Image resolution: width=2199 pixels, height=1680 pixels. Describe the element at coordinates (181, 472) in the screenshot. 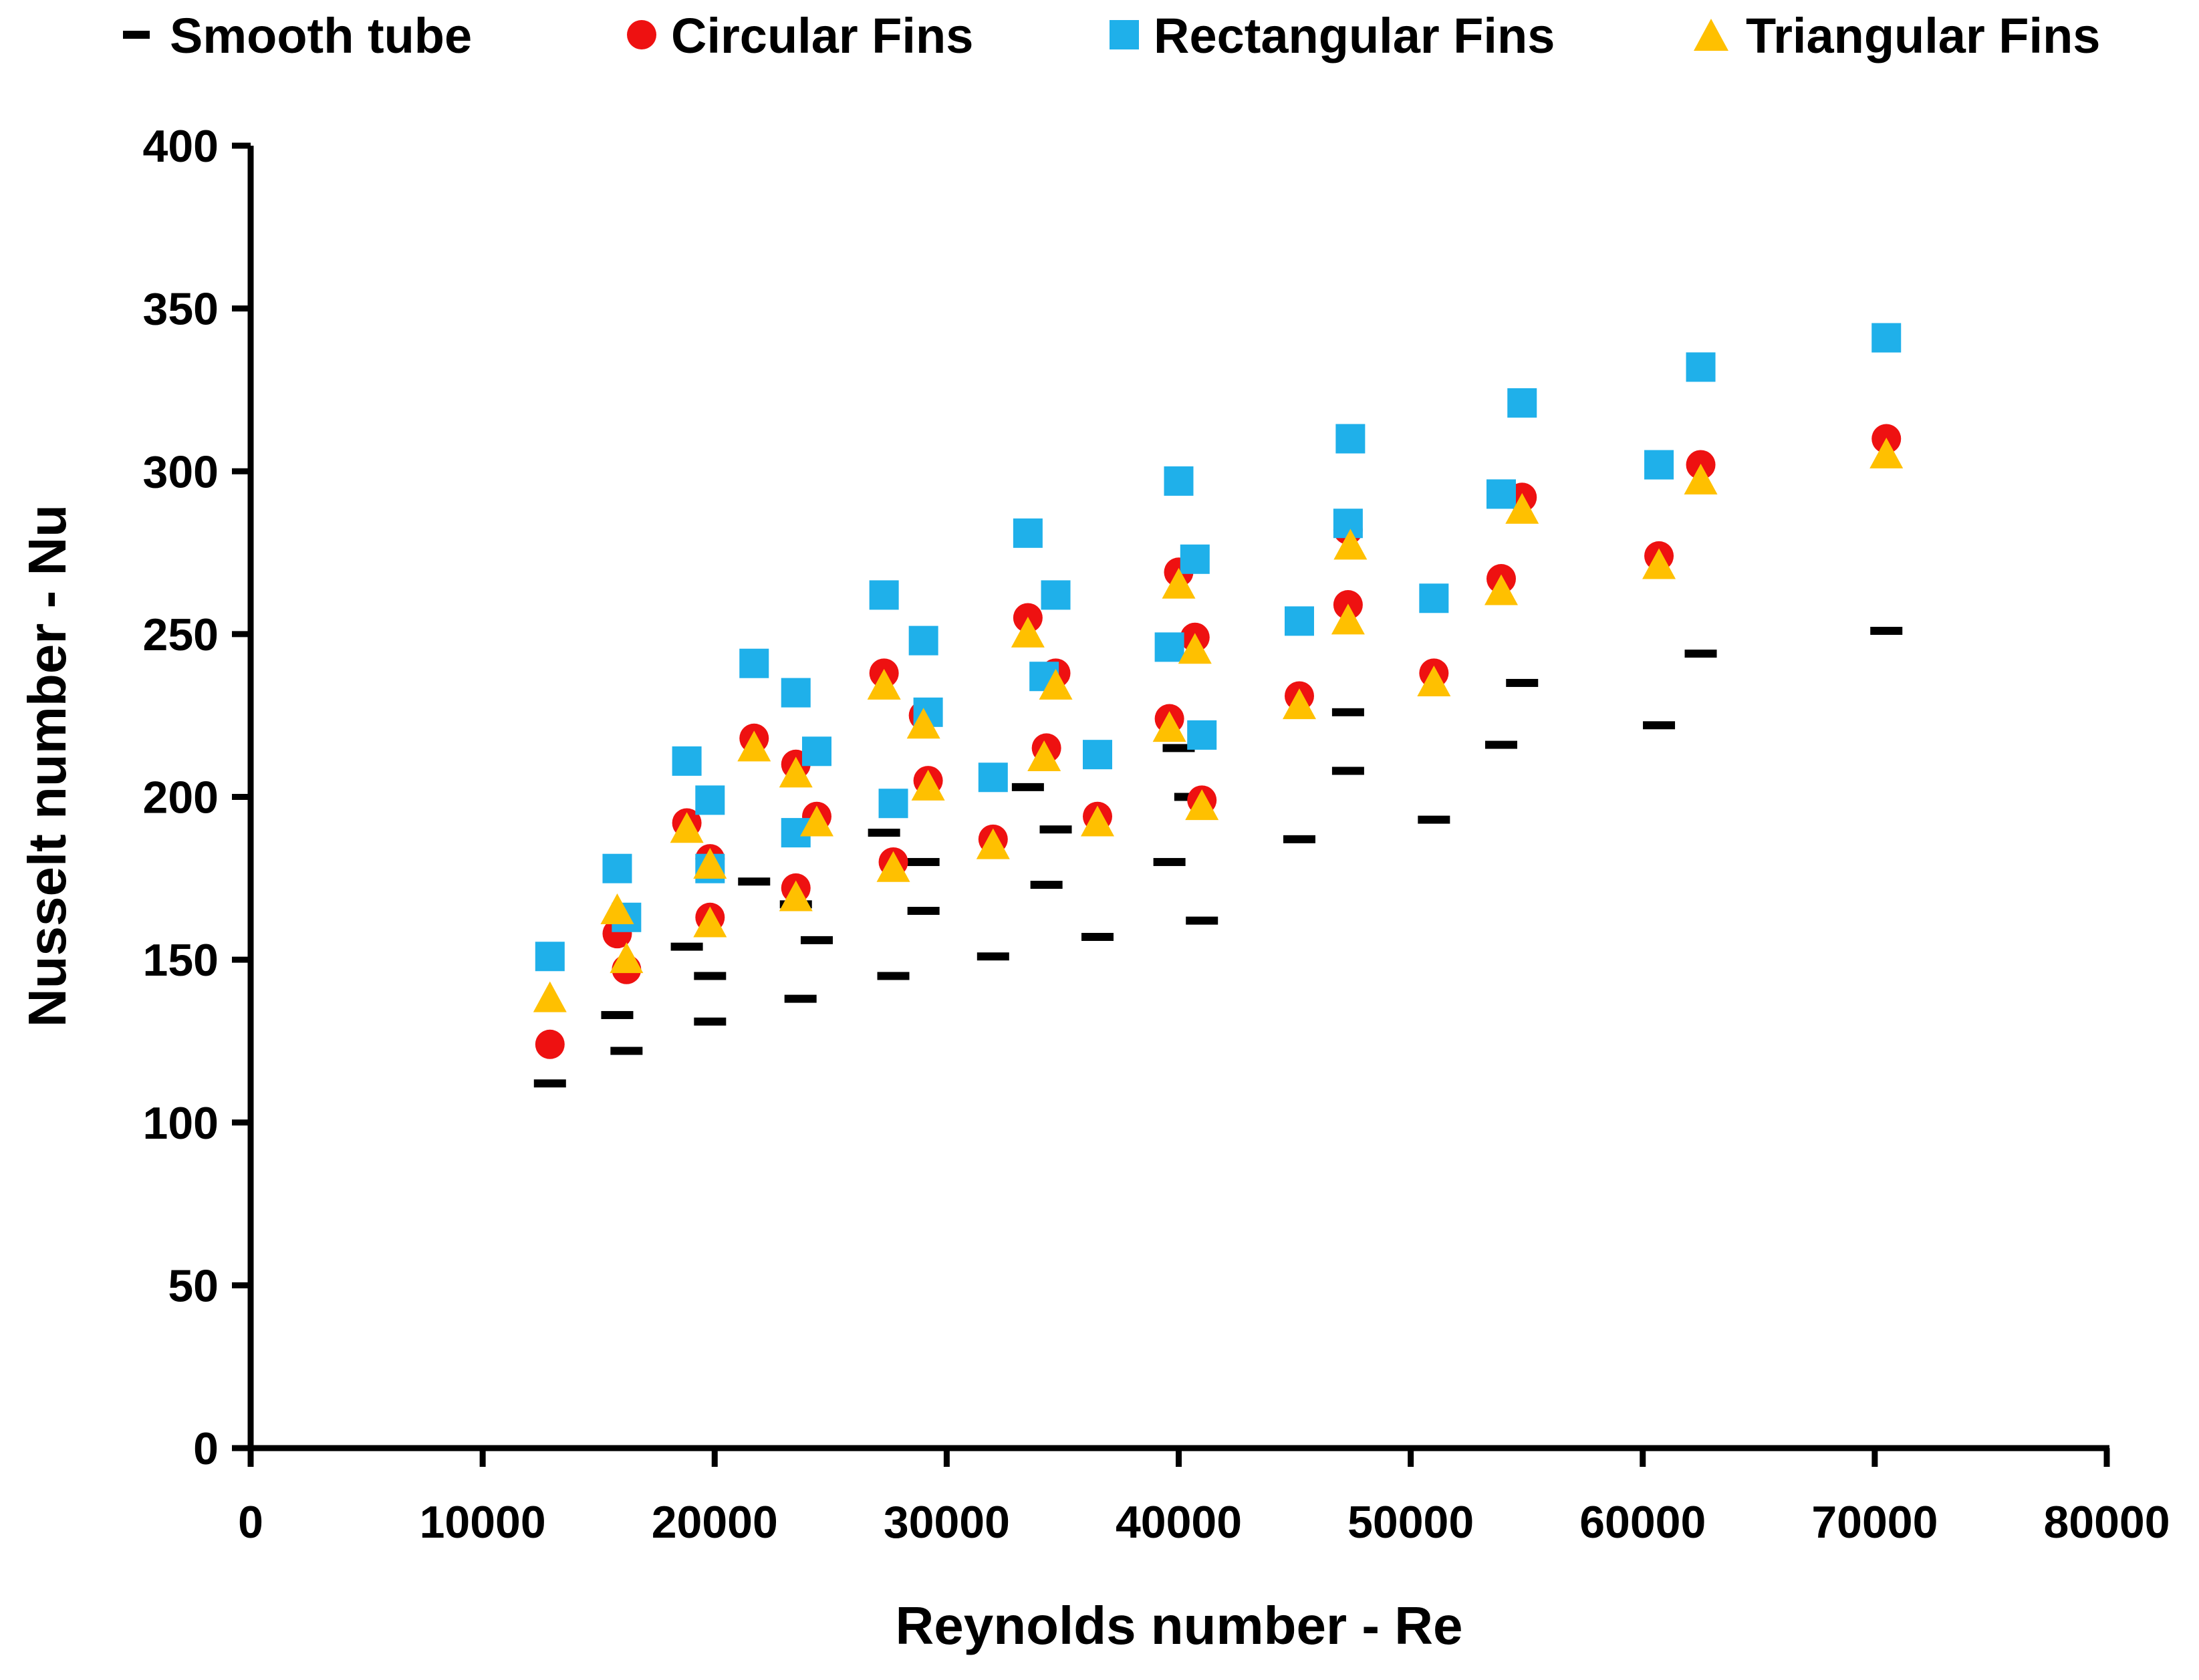

I see `y-tick-label: 300` at that location.